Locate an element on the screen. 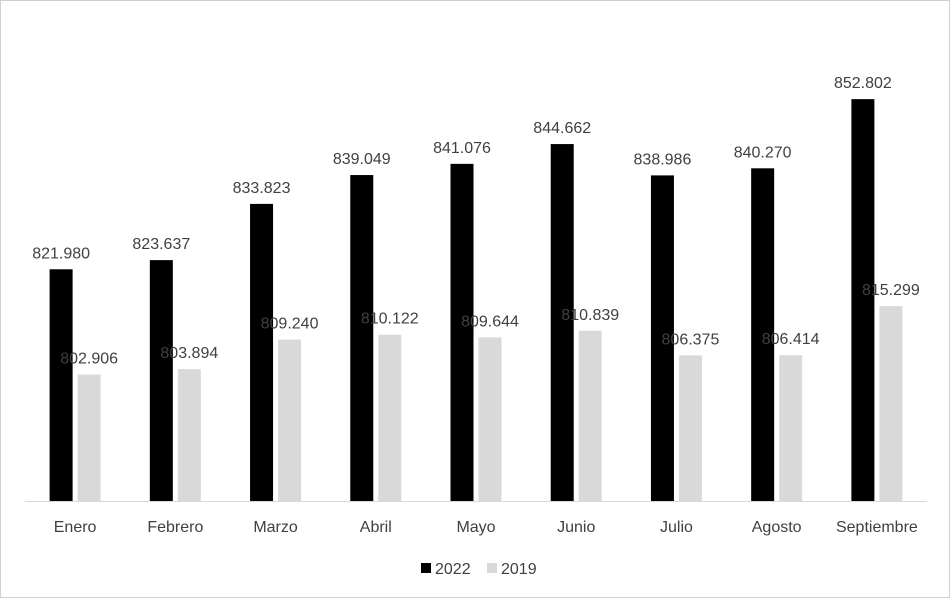  bar-2022-septiembre is located at coordinates (863, 300).